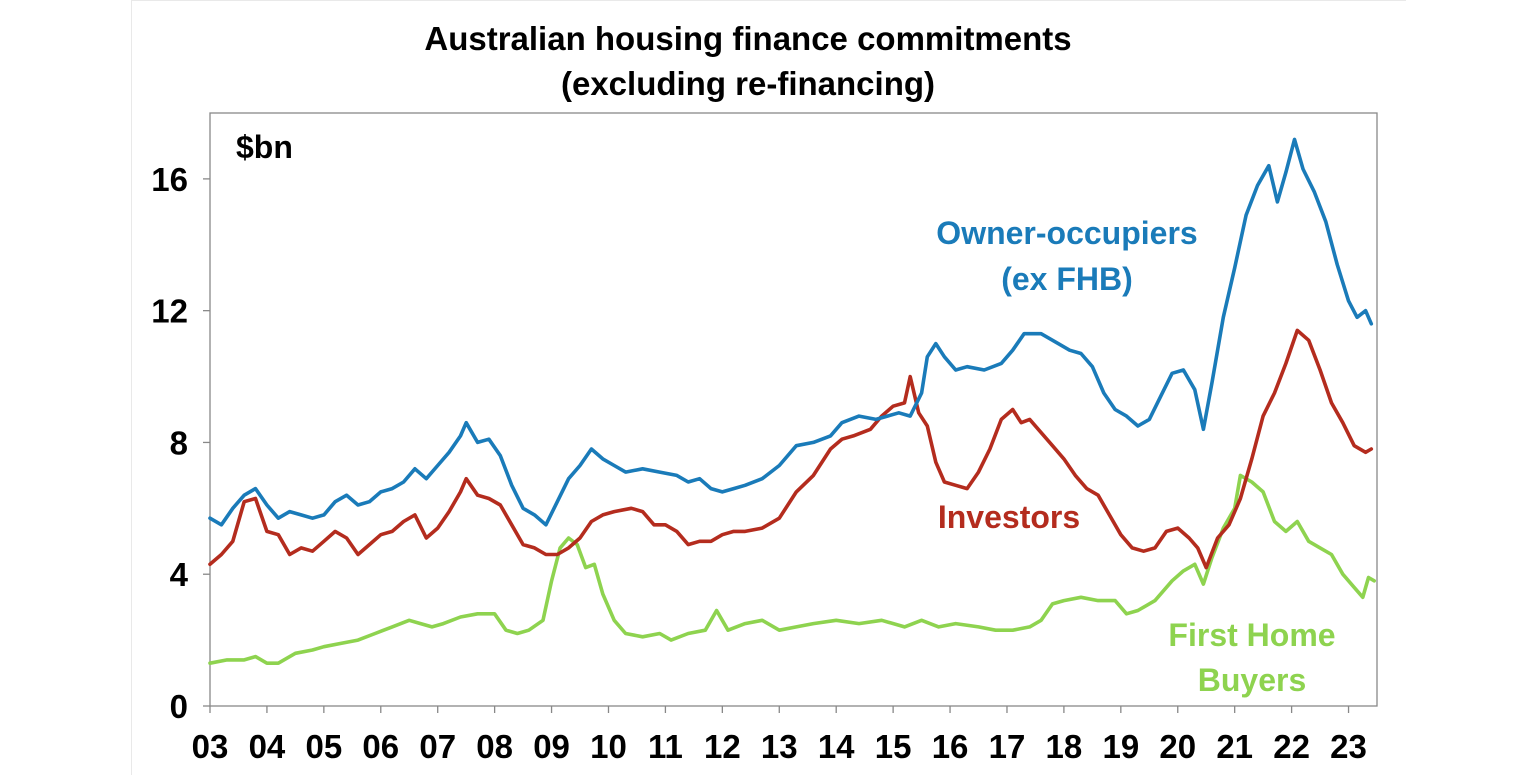 The width and height of the screenshot is (1536, 775). What do you see at coordinates (1007, 746) in the screenshot?
I see `x-tick-label-17: 17` at bounding box center [1007, 746].